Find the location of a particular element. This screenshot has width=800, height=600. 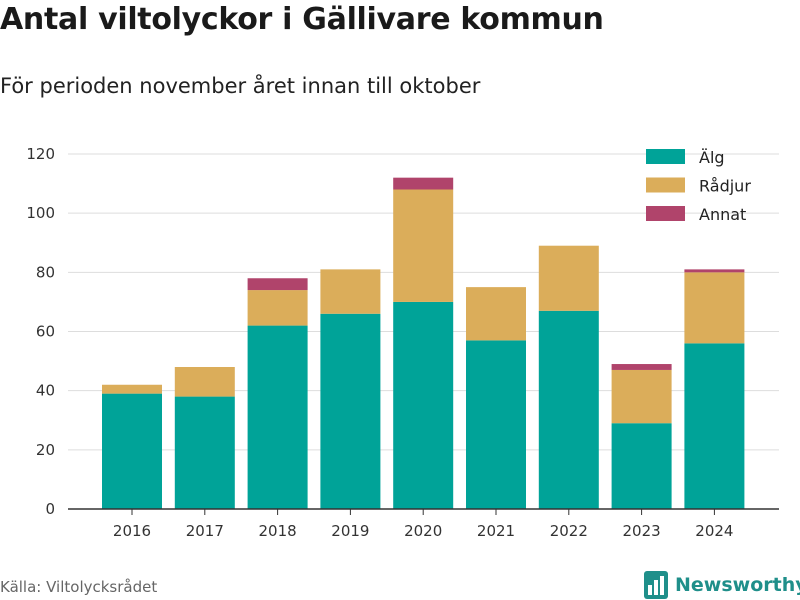

x-tick-label: 2018 is located at coordinates (278, 531).